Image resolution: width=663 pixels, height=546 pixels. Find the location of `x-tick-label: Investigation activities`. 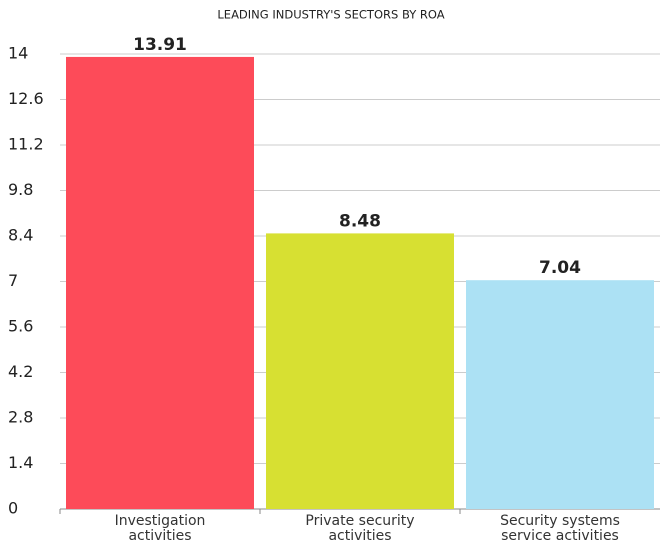

x-tick-label: Investigation activities is located at coordinates (160, 528).